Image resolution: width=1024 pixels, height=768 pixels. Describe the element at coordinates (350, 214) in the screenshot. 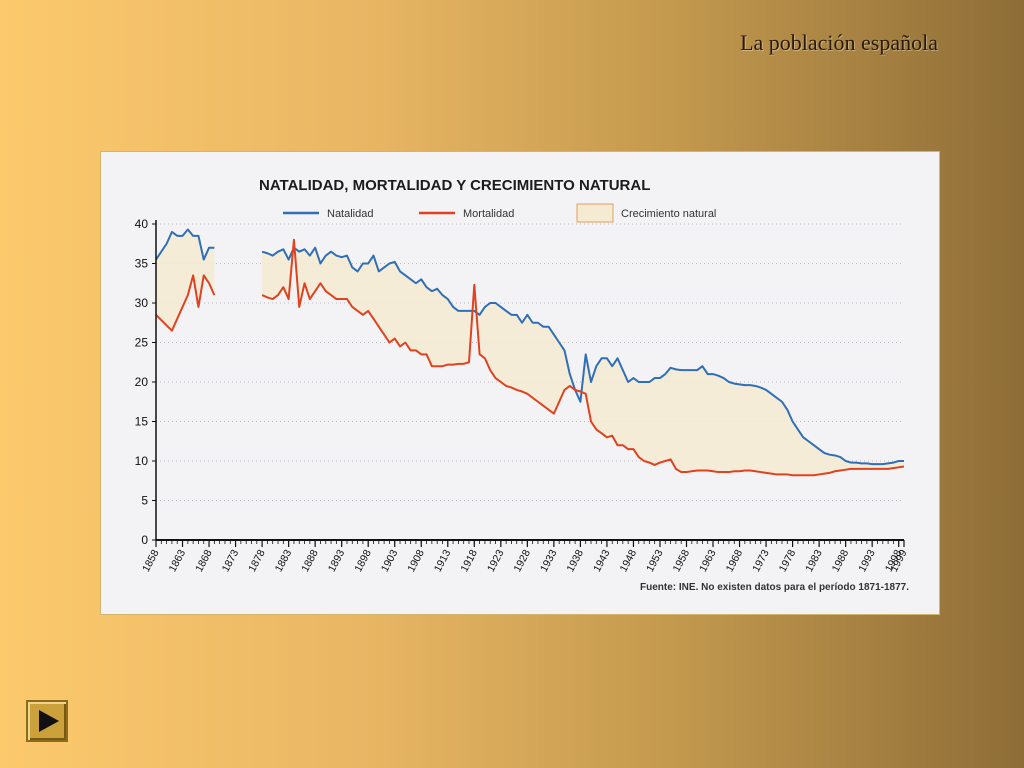

I see `legend-natalidad-label: Natalidad` at that location.